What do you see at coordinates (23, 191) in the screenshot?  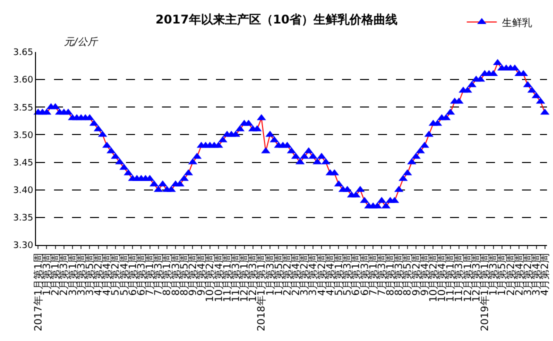 I see `y-tick-label: 3.40` at bounding box center [23, 191].